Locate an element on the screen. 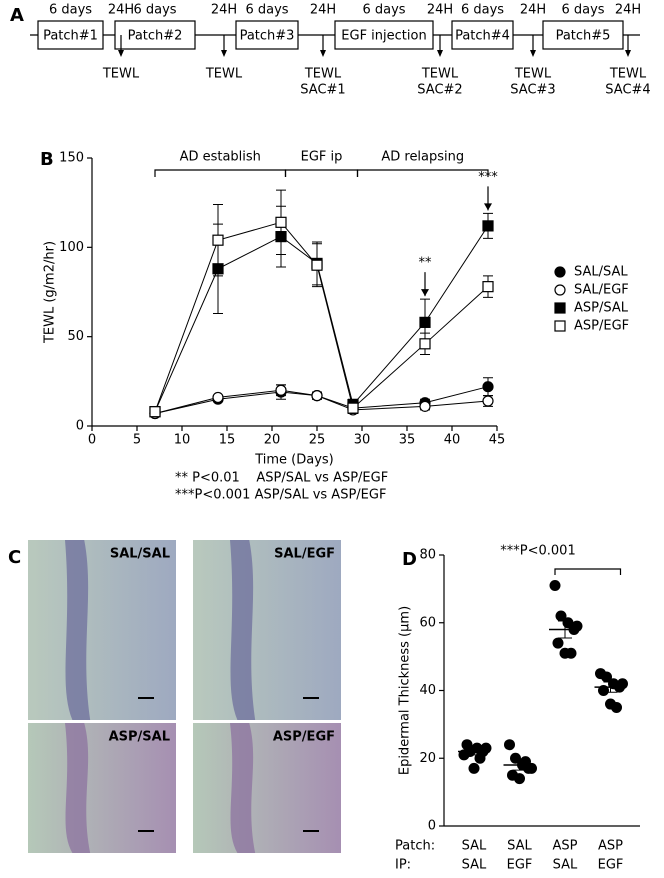 This screenshot has height=878, width=664. comparison-bracket is located at coordinates (588, 571).